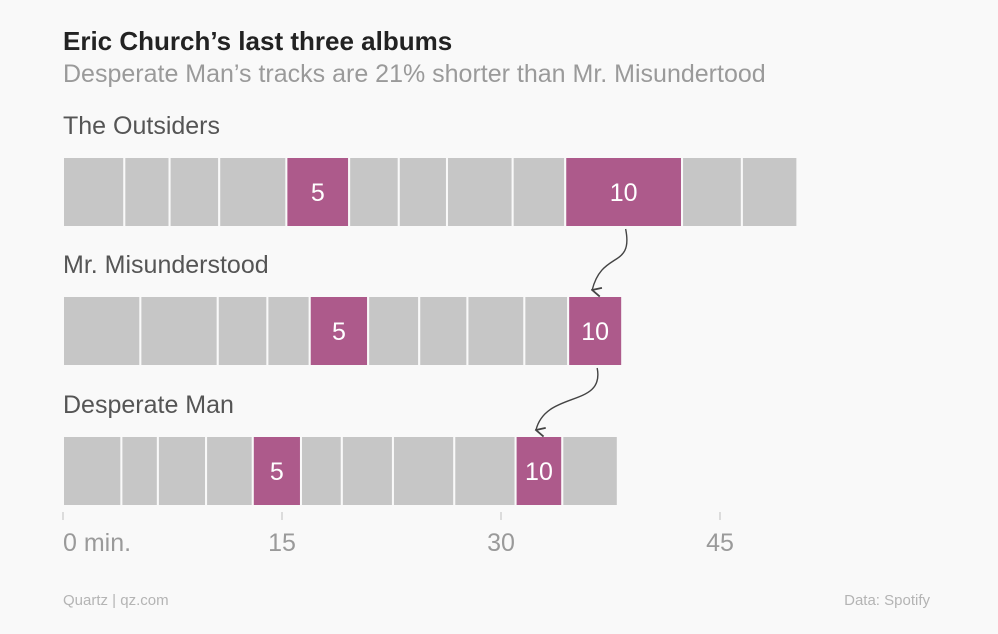  I want to click on x-axis-tick-label: 0 min., so click(97, 543).